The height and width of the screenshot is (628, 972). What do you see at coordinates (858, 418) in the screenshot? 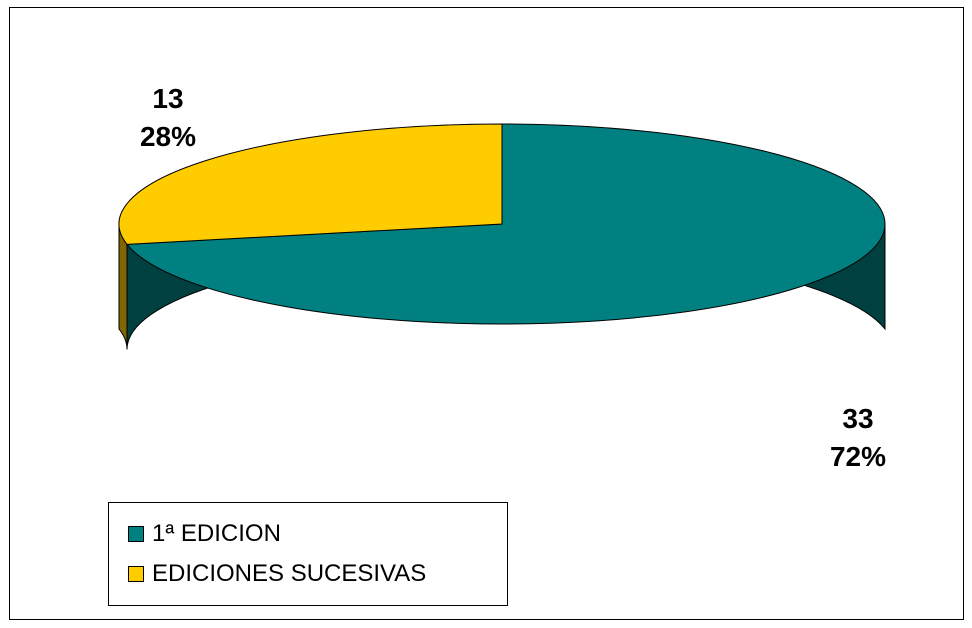
I see `data-label-value: 33` at bounding box center [858, 418].